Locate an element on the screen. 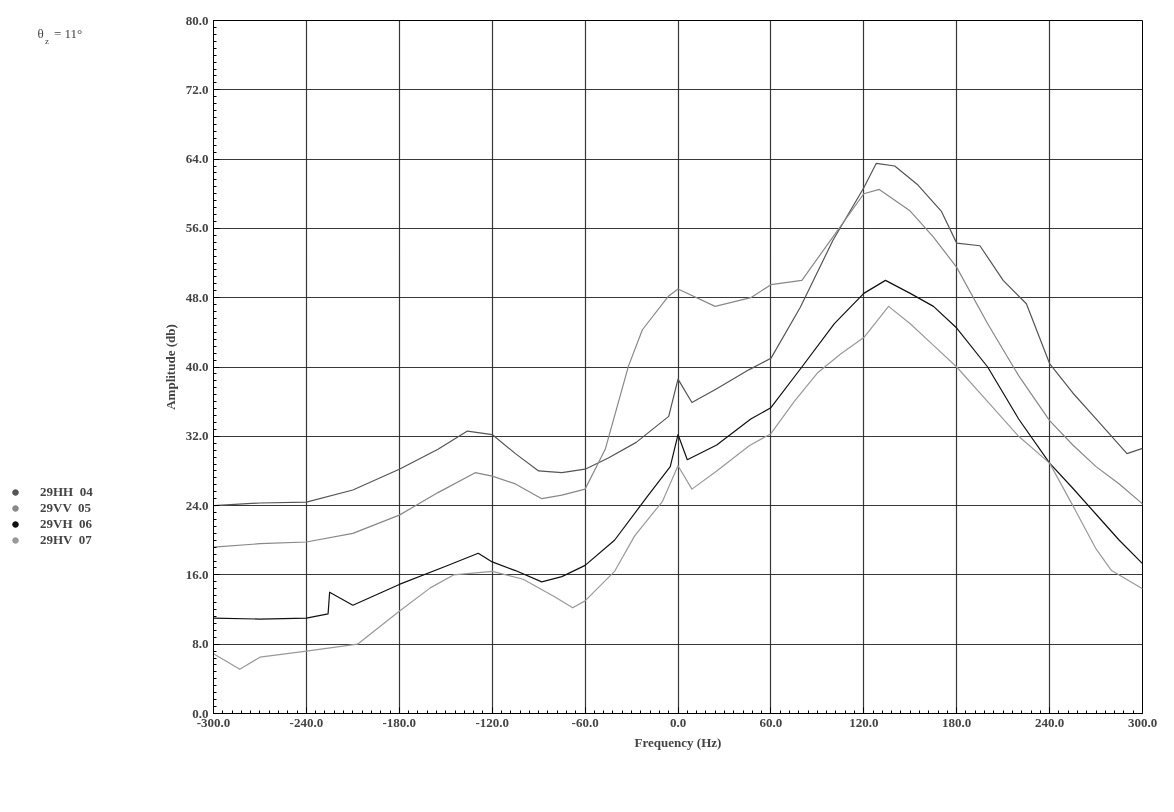 The height and width of the screenshot is (812, 1174). x-tick-label: 120.0 is located at coordinates (864, 722).